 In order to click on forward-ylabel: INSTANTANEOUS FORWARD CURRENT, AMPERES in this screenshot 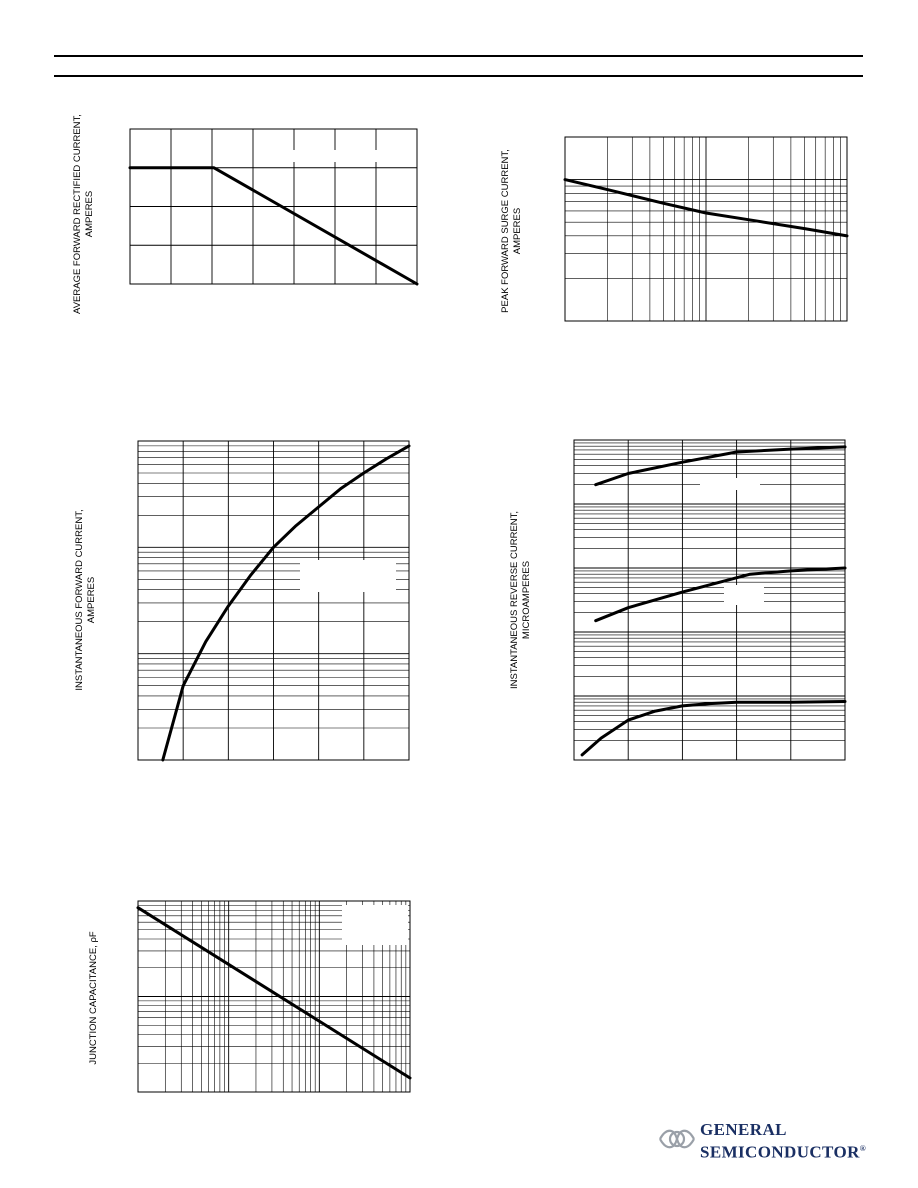, I will do `click(86, 599)`.